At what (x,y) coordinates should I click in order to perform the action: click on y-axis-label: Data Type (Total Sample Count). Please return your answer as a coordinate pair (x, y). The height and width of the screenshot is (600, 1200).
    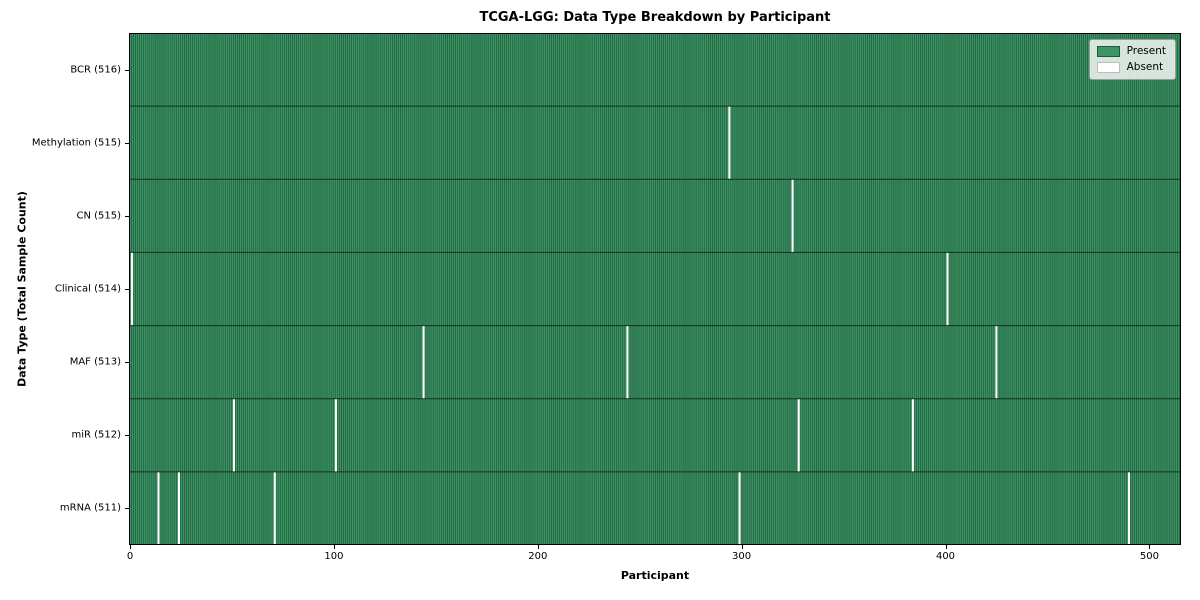
    Looking at the image, I should click on (22, 289).